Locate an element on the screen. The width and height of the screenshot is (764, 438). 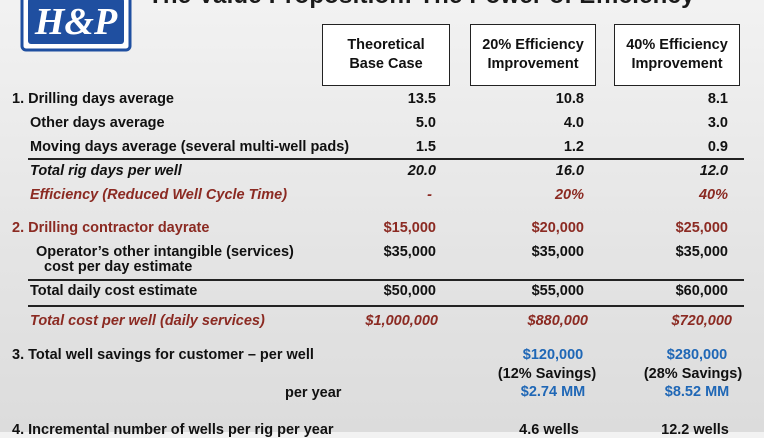
other-intangible-label-line2: cost per day estimate is located at coordinates (118, 267).